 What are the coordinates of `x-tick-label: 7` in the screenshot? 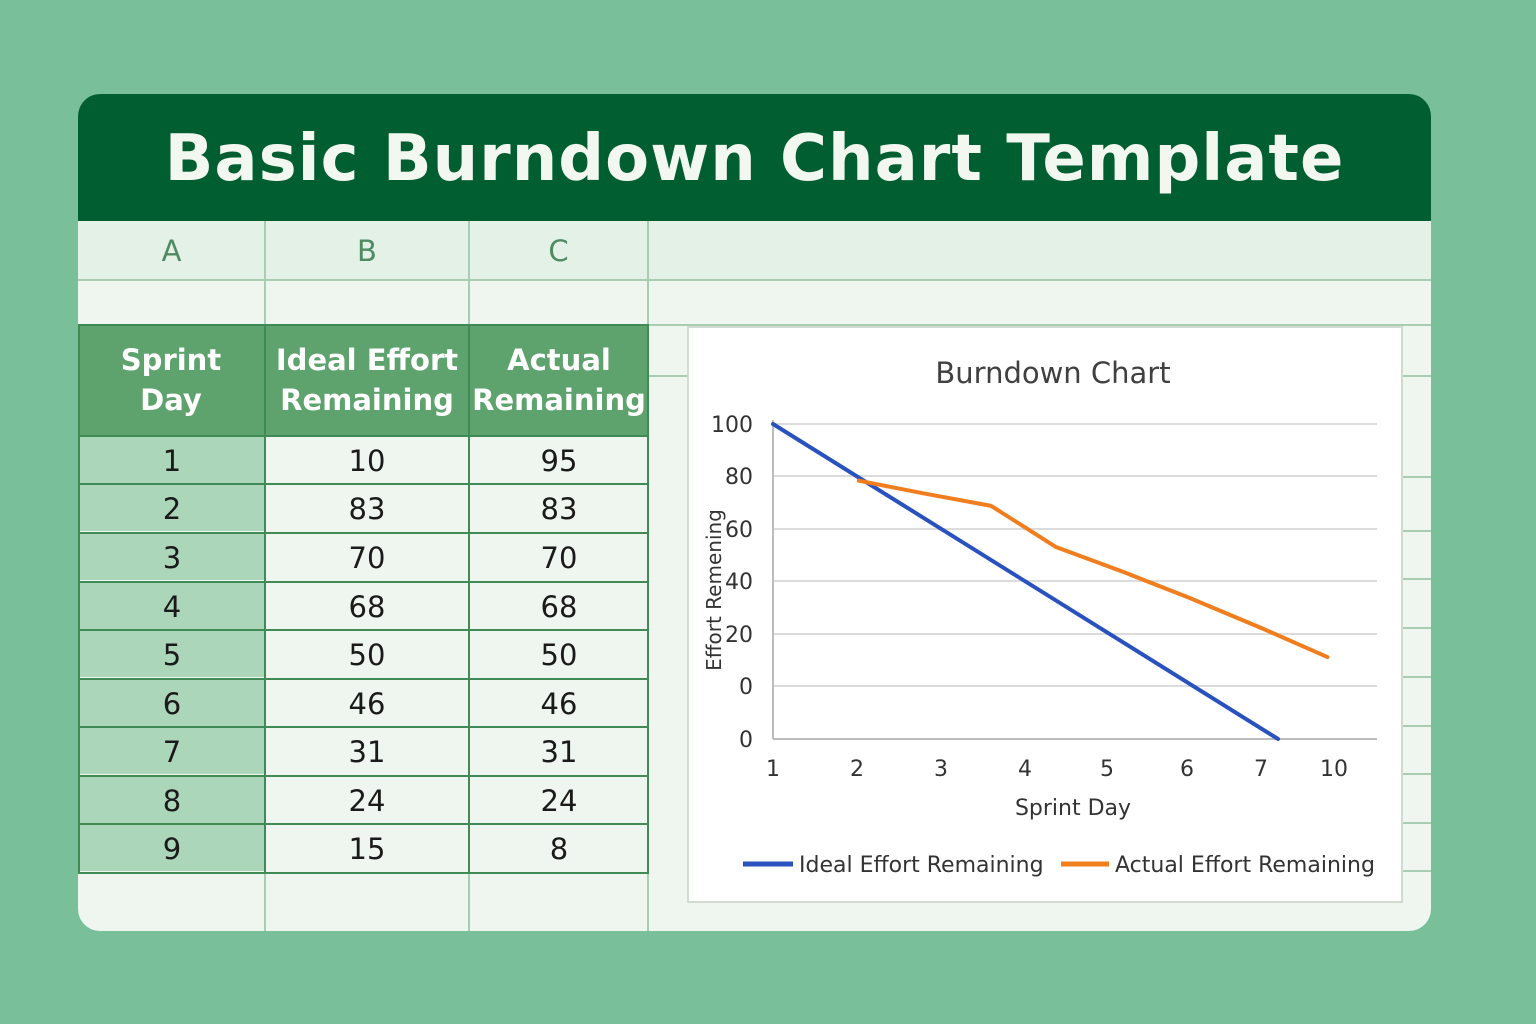 It's located at (1261, 769).